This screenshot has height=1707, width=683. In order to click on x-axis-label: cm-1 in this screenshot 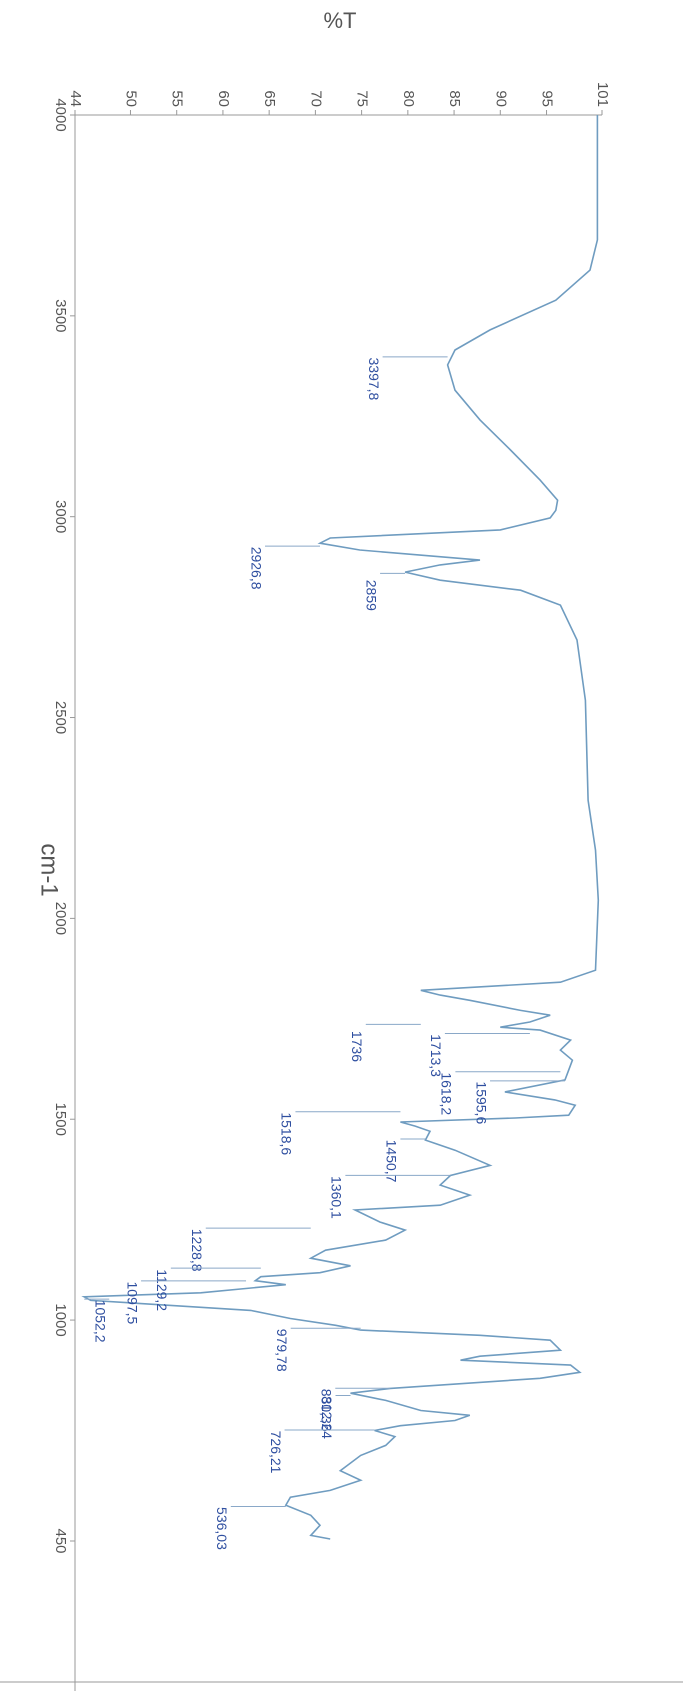, I will do `click(49, 869)`.